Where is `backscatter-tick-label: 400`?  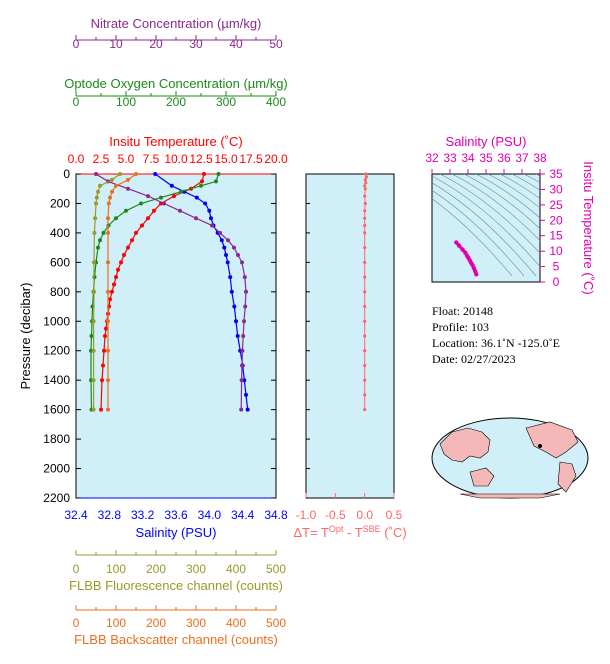
backscatter-tick-label: 400 is located at coordinates (236, 623).